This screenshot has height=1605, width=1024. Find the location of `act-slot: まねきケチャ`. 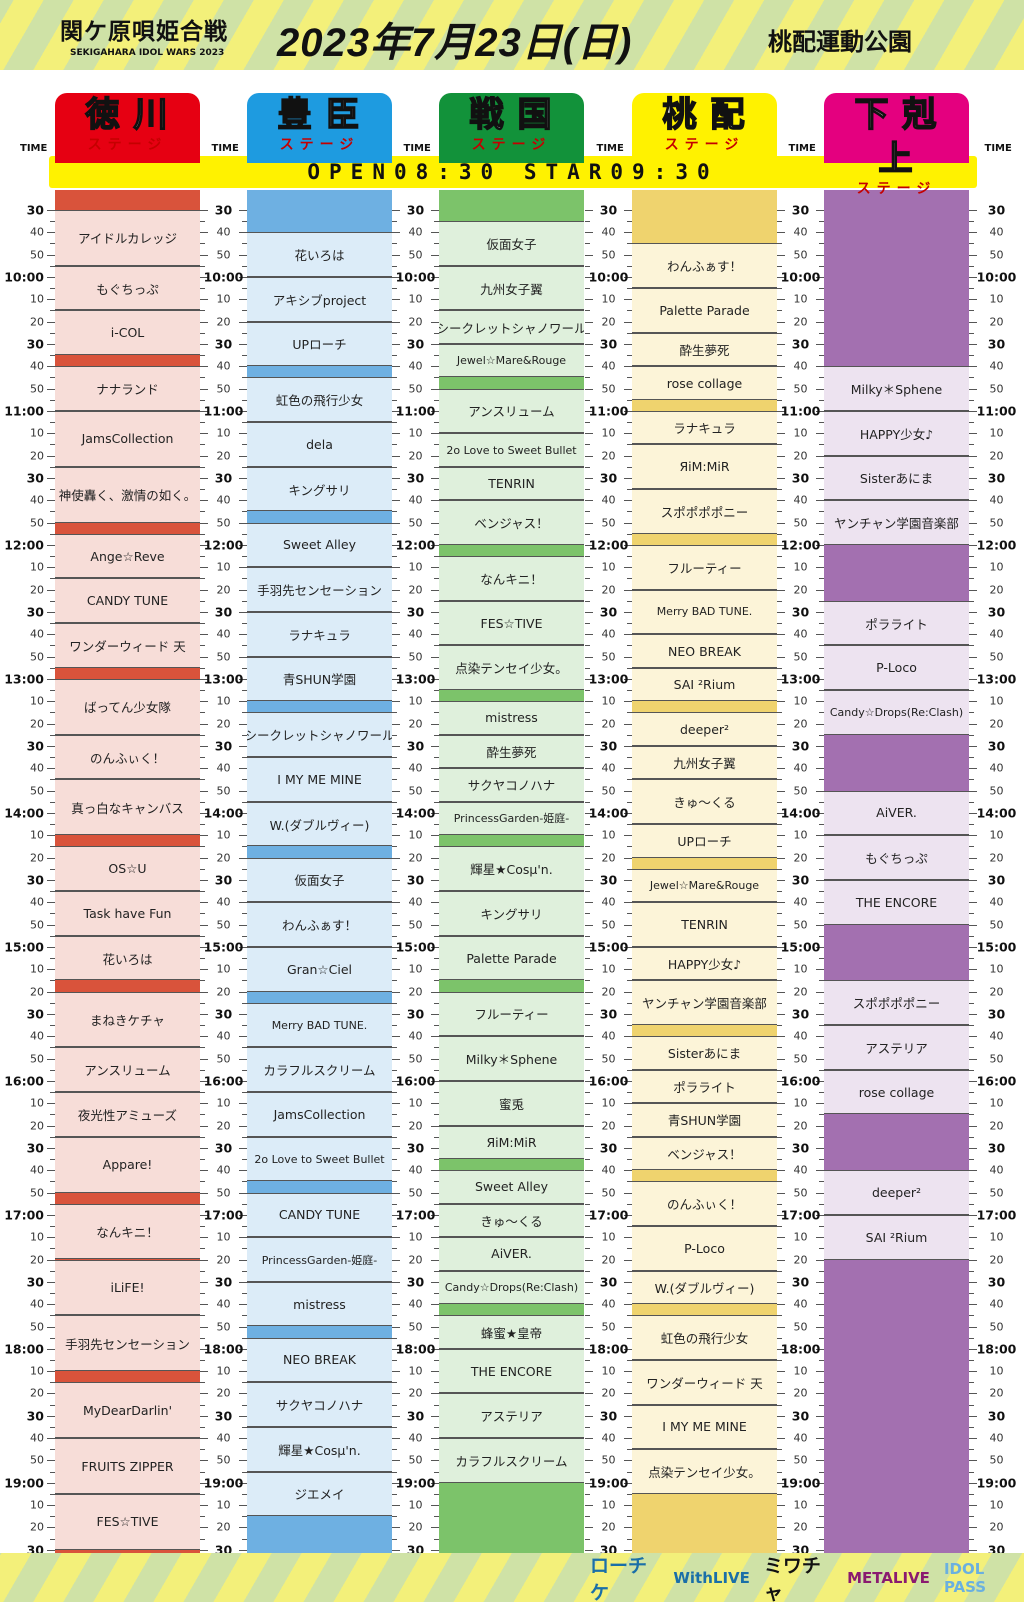

act-slot: まねきケチャ is located at coordinates (127, 1019).